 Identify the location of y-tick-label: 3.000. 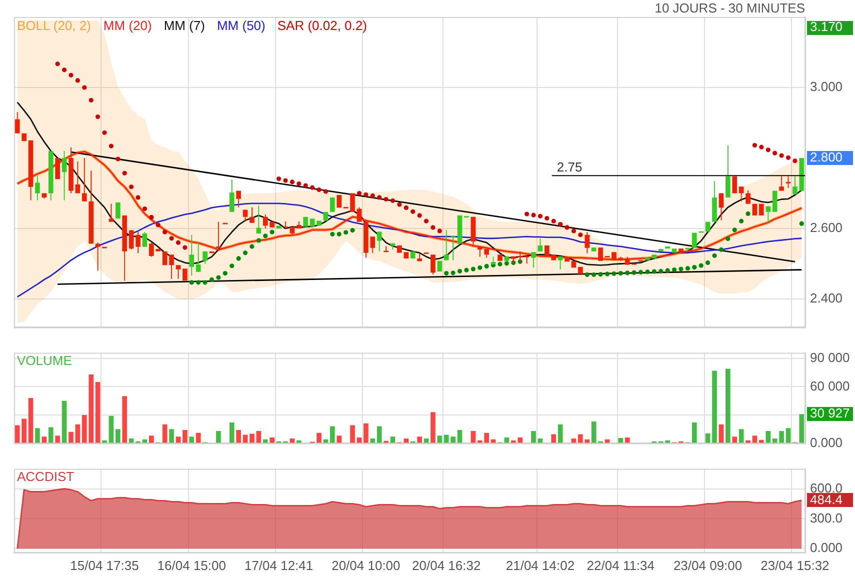
(826, 86).